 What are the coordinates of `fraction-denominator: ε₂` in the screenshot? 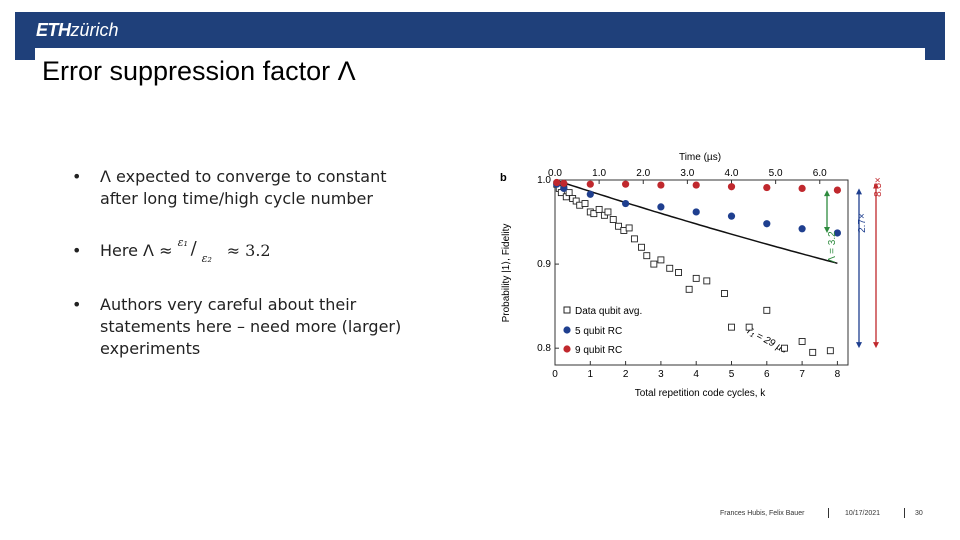 It's located at (206, 258).